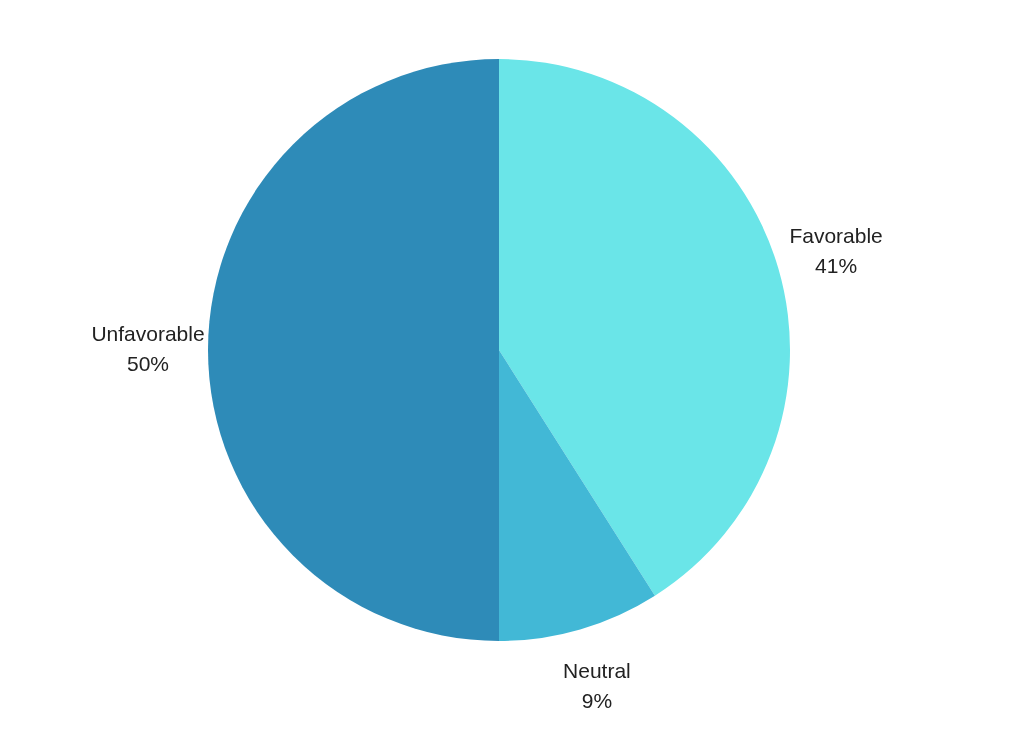  Describe the element at coordinates (836, 265) in the screenshot. I see `data-label: 41%` at that location.